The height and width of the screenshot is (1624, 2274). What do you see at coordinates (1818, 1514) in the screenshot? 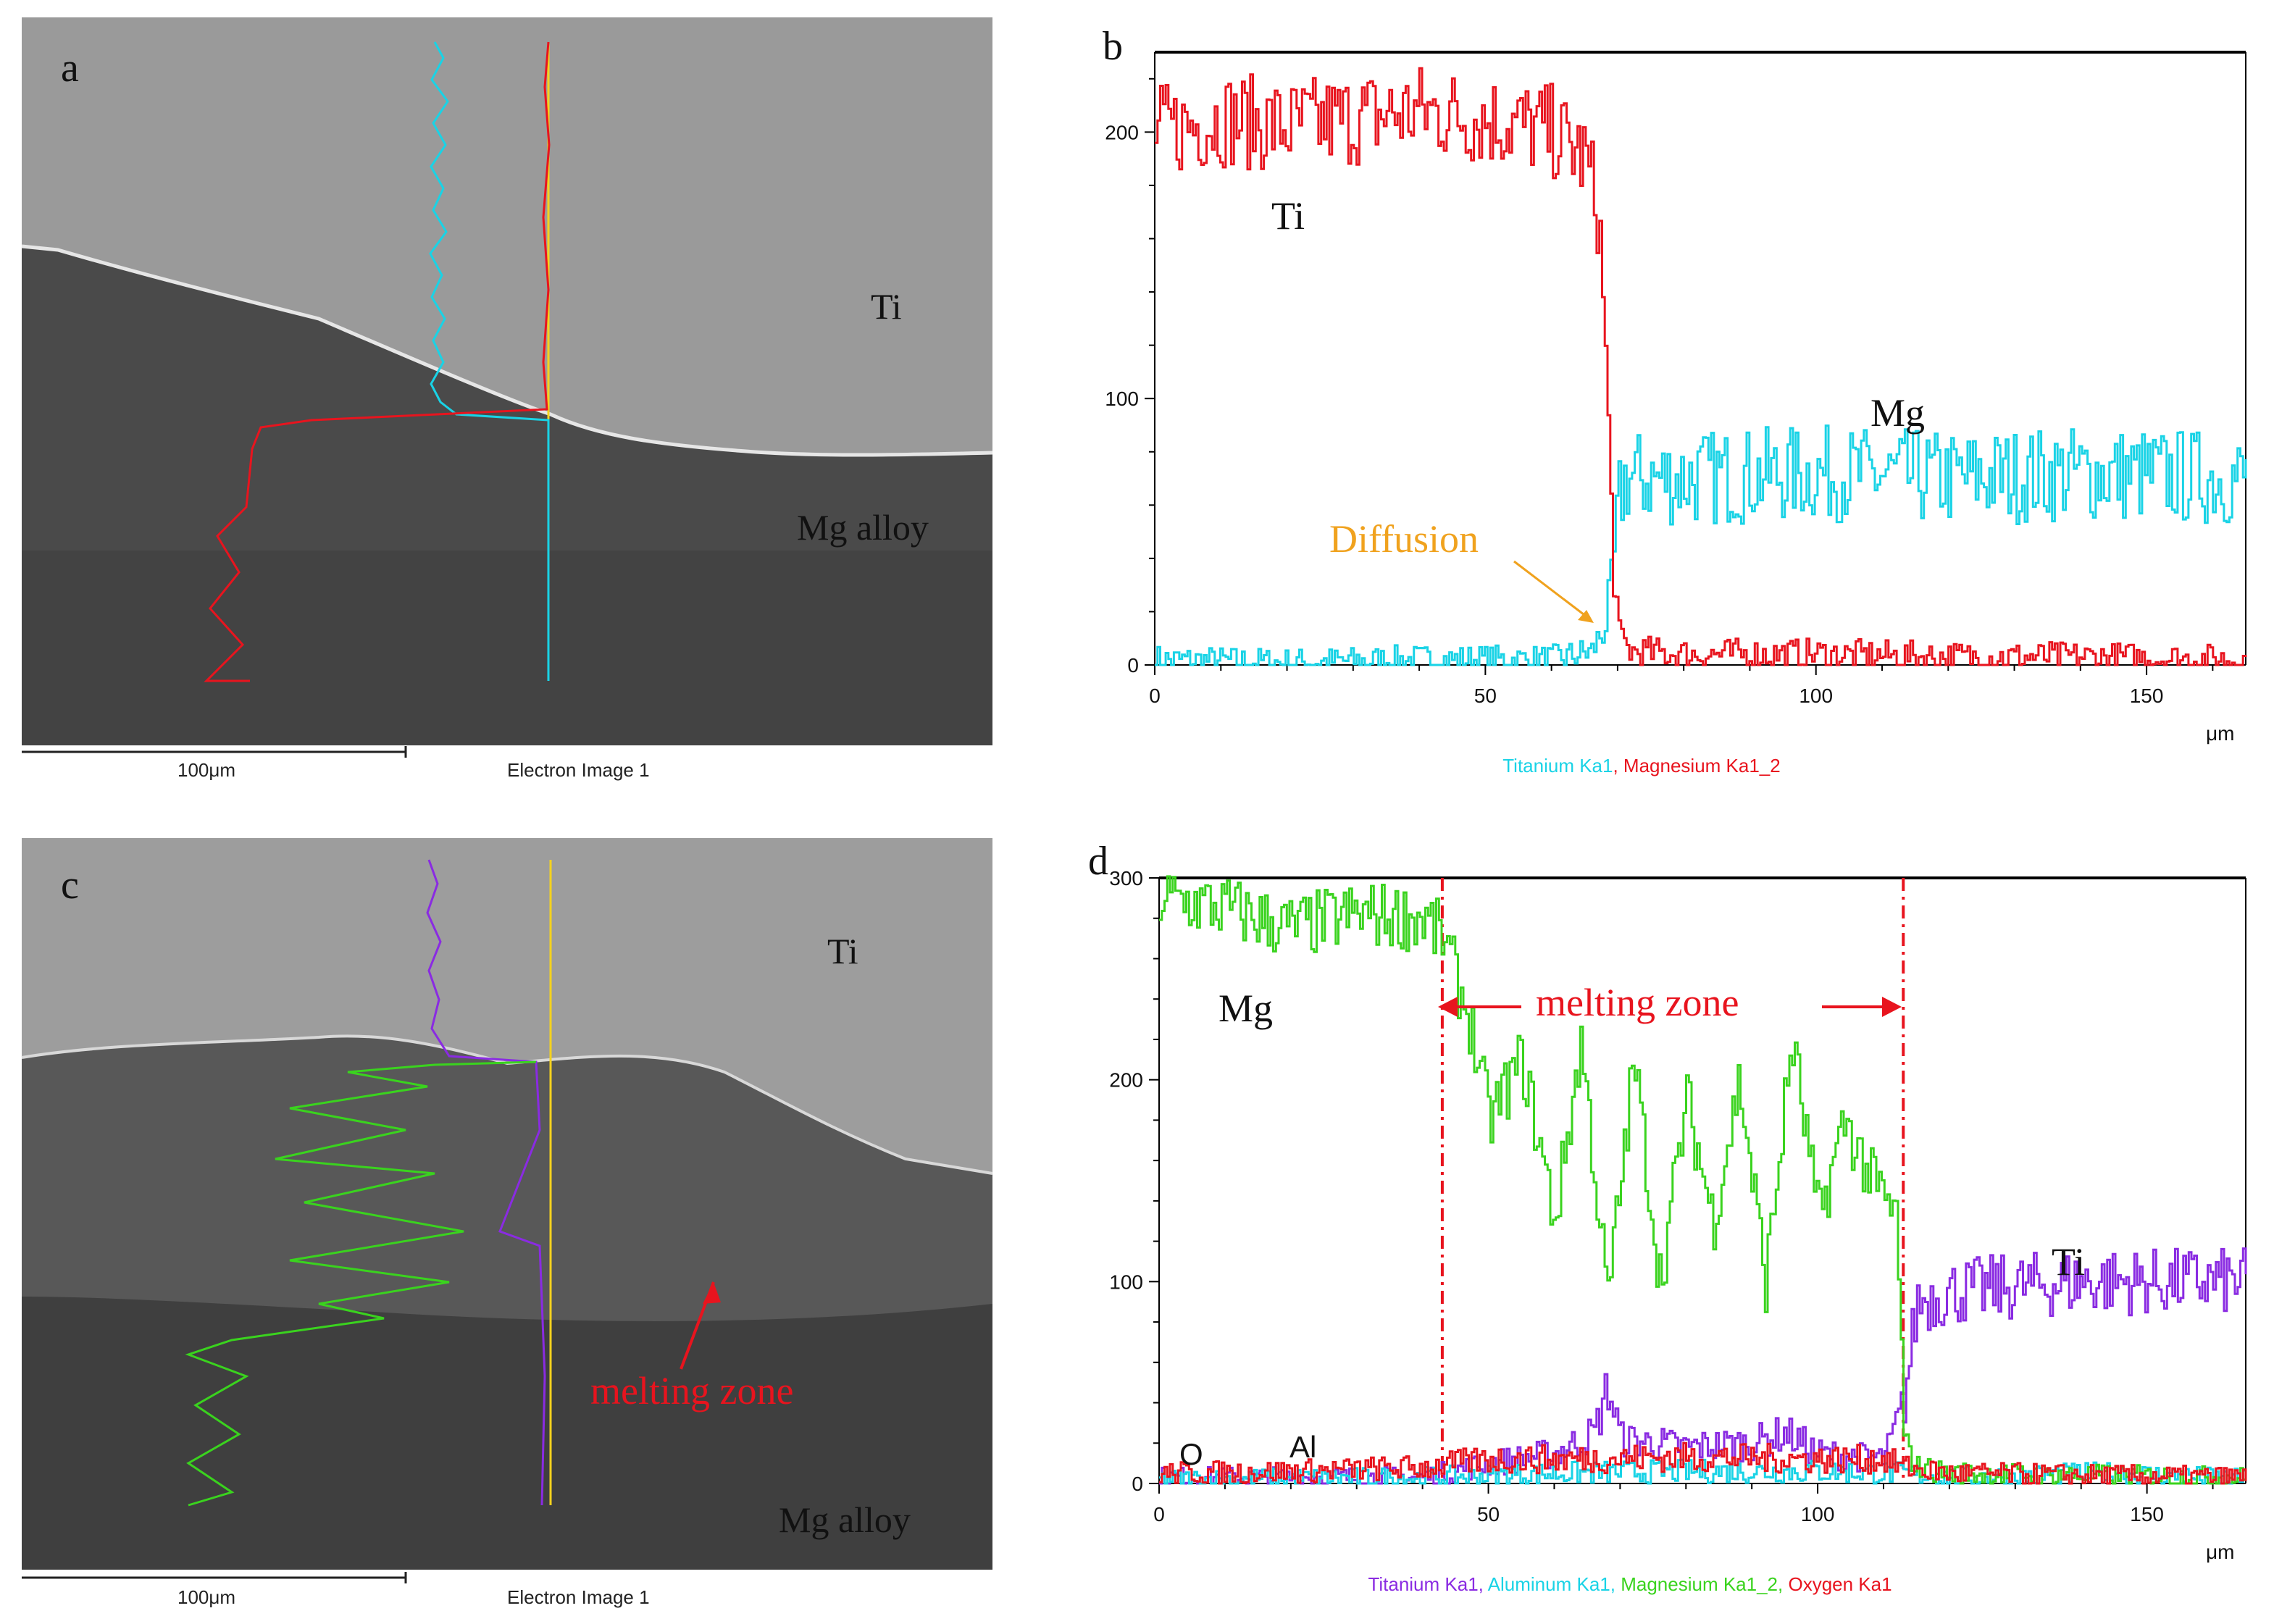
I see `chart-d-x-tick-label-100: 100` at bounding box center [1818, 1514].